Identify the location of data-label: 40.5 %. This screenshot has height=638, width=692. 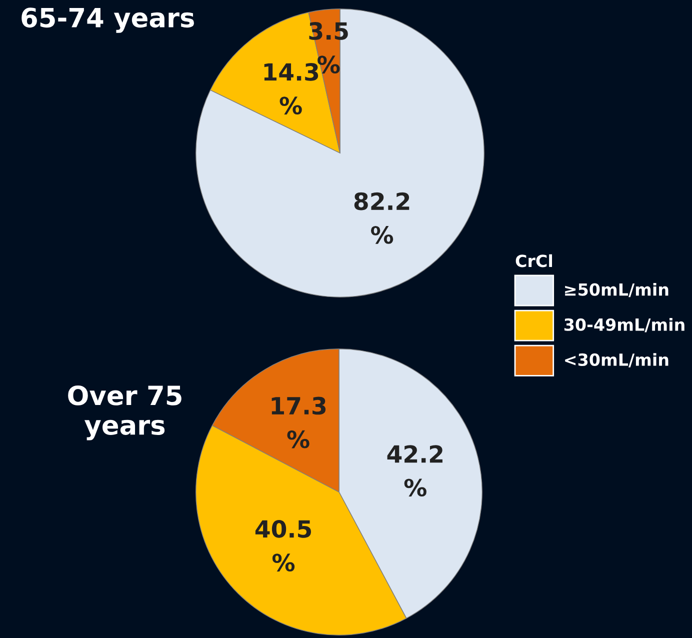
(283, 546).